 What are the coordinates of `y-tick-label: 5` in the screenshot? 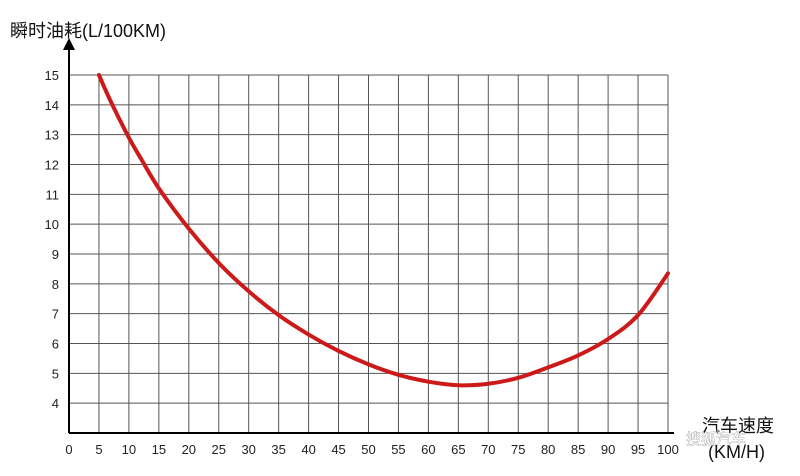 It's located at (55, 373).